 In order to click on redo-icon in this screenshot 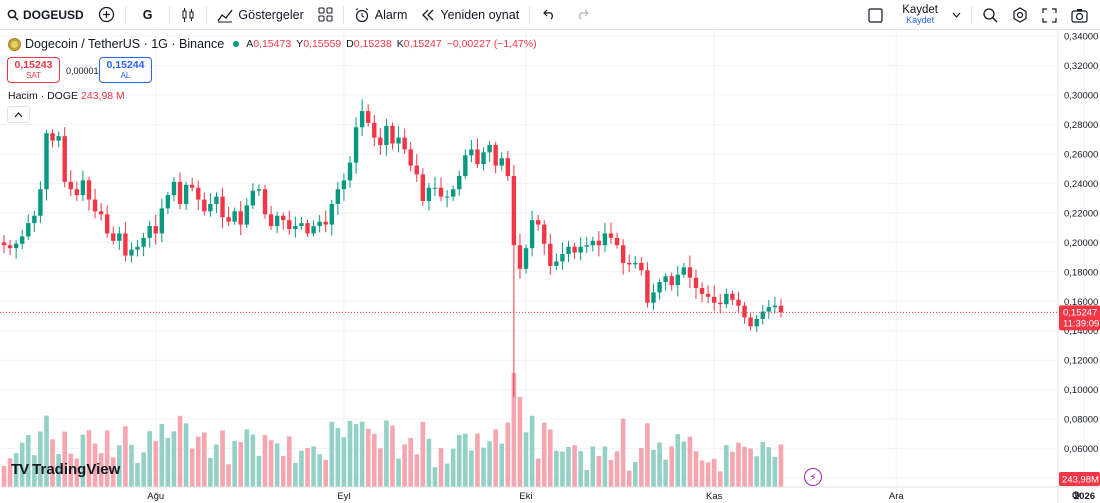, I will do `click(584, 14)`.